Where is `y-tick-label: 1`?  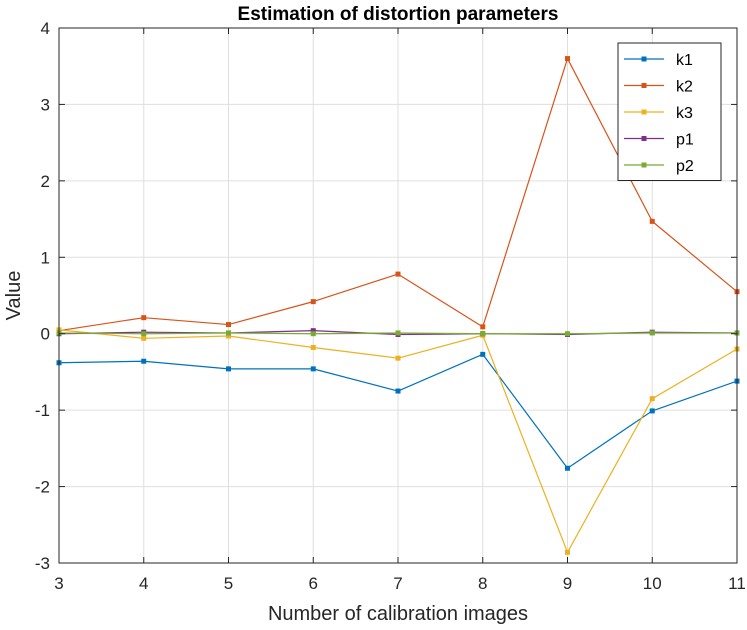 y-tick-label: 1 is located at coordinates (45, 257).